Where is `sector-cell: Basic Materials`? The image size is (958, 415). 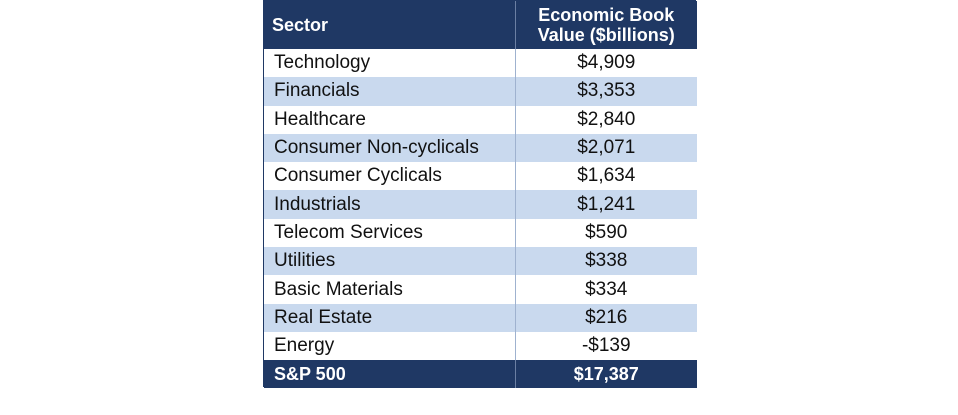 sector-cell: Basic Materials is located at coordinates (389, 289).